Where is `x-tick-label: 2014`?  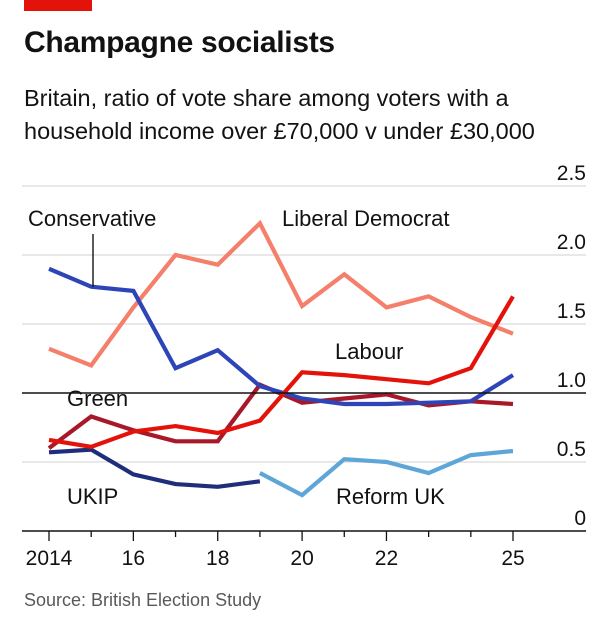
x-tick-label: 2014 is located at coordinates (49, 558).